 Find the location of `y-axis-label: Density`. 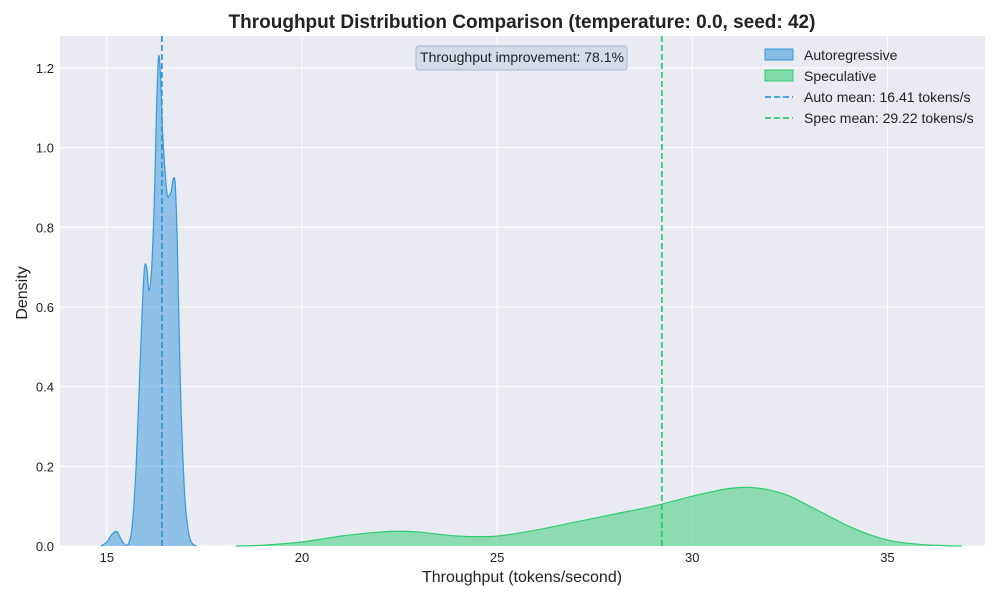

y-axis-label: Density is located at coordinates (22, 292).